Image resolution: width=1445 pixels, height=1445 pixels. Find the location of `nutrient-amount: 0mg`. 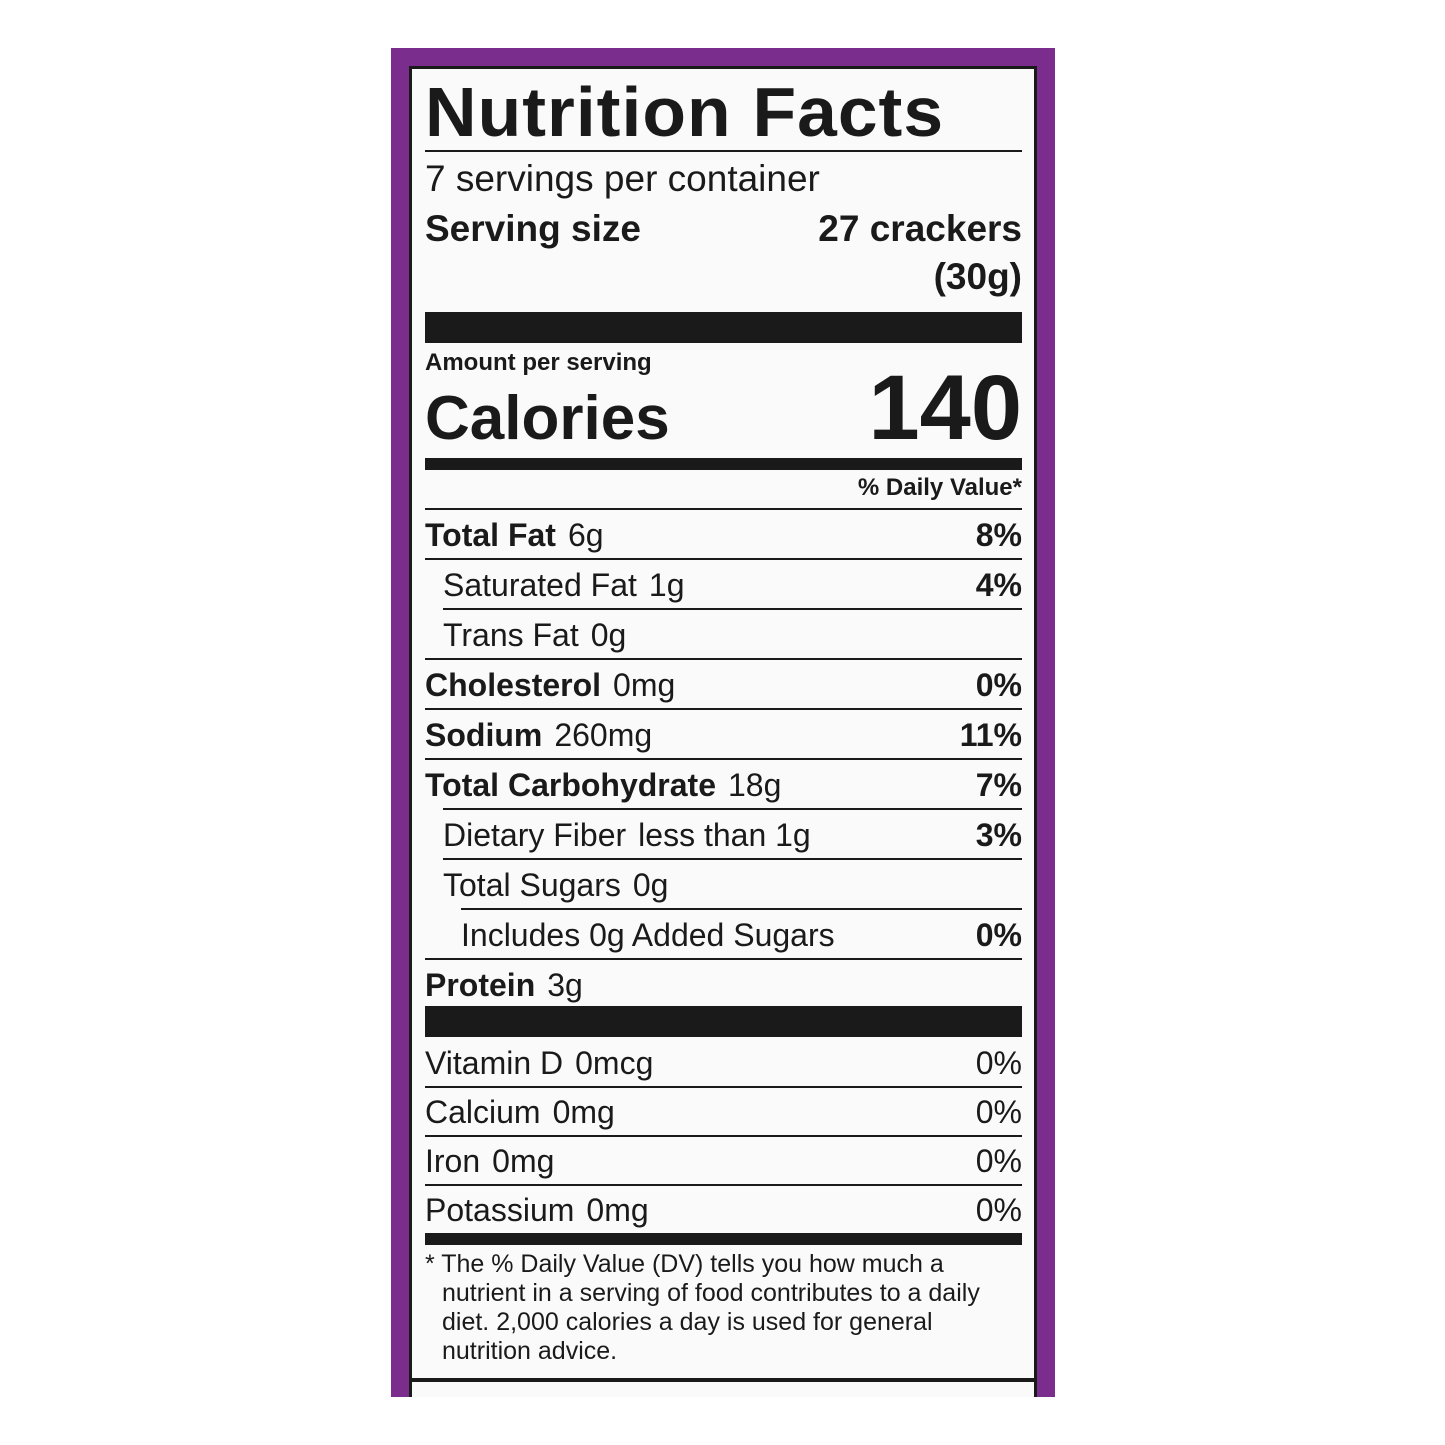

nutrient-amount: 0mg is located at coordinates (644, 684).